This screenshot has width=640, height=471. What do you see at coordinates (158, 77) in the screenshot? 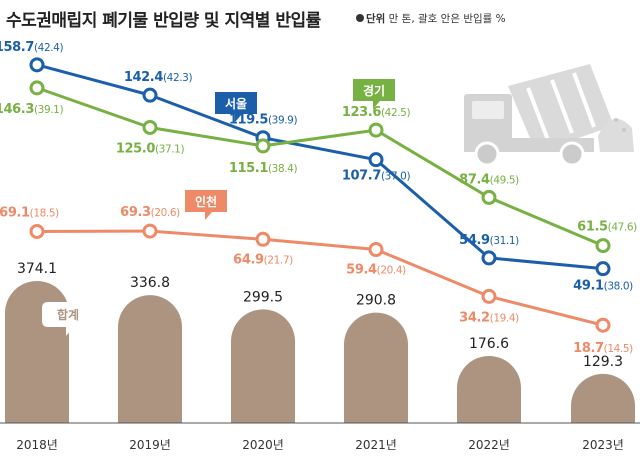
I see `seoul-value-label: 142.4(42.3)` at bounding box center [158, 77].